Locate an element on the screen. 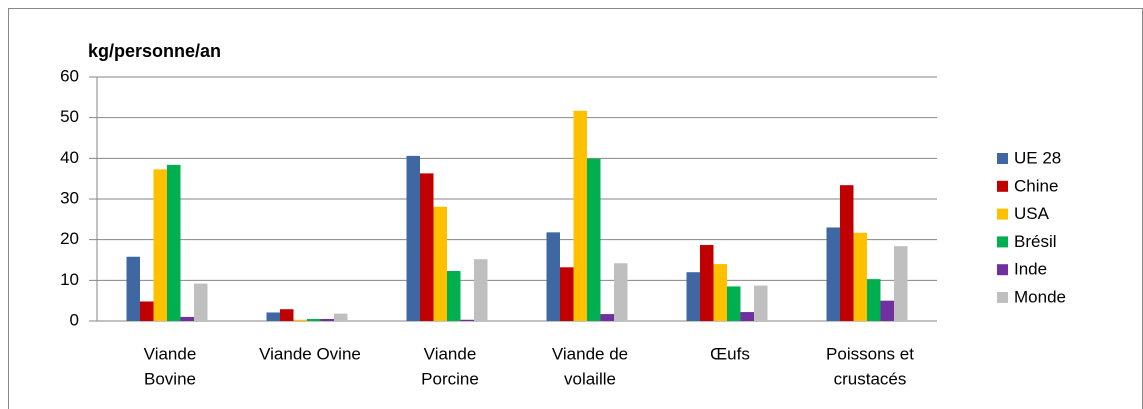  x-tick-label: Bovine is located at coordinates (170, 378).